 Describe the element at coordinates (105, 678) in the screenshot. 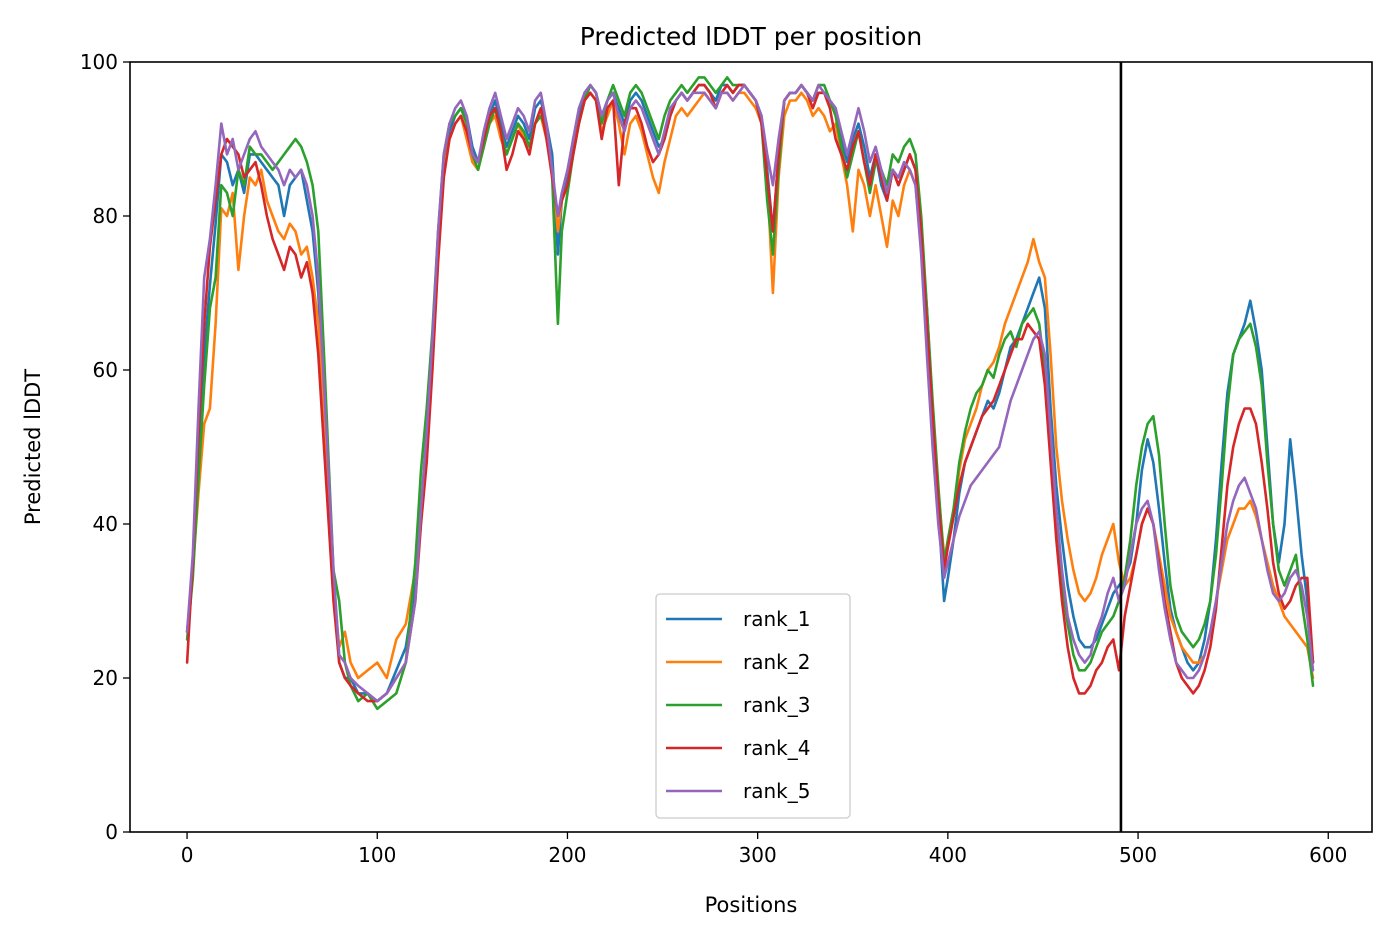

I see `y-tick-label: 20` at that location.